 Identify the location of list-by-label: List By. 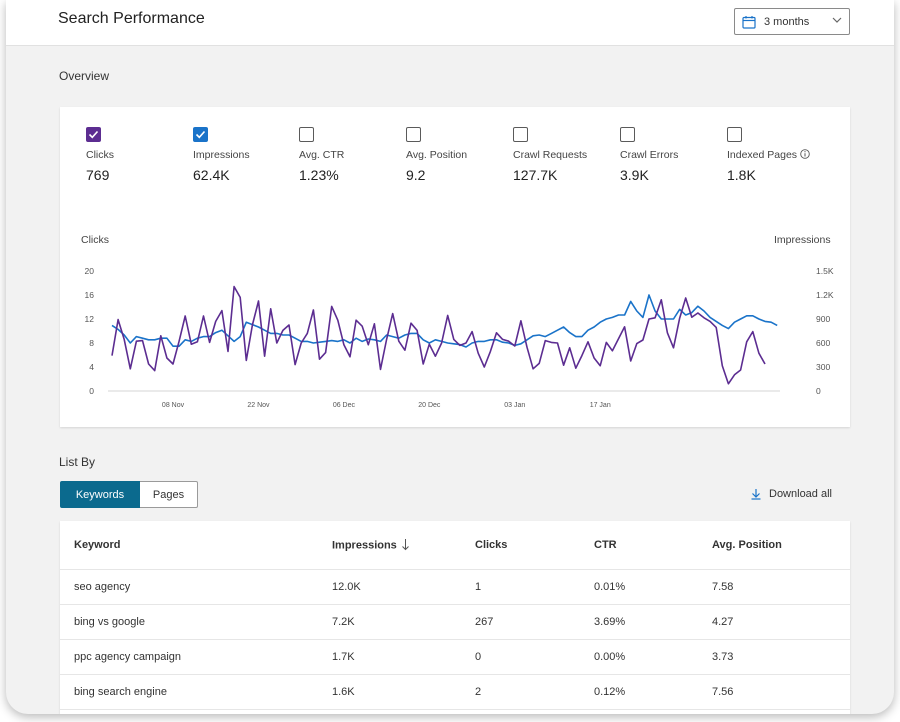
(77, 462).